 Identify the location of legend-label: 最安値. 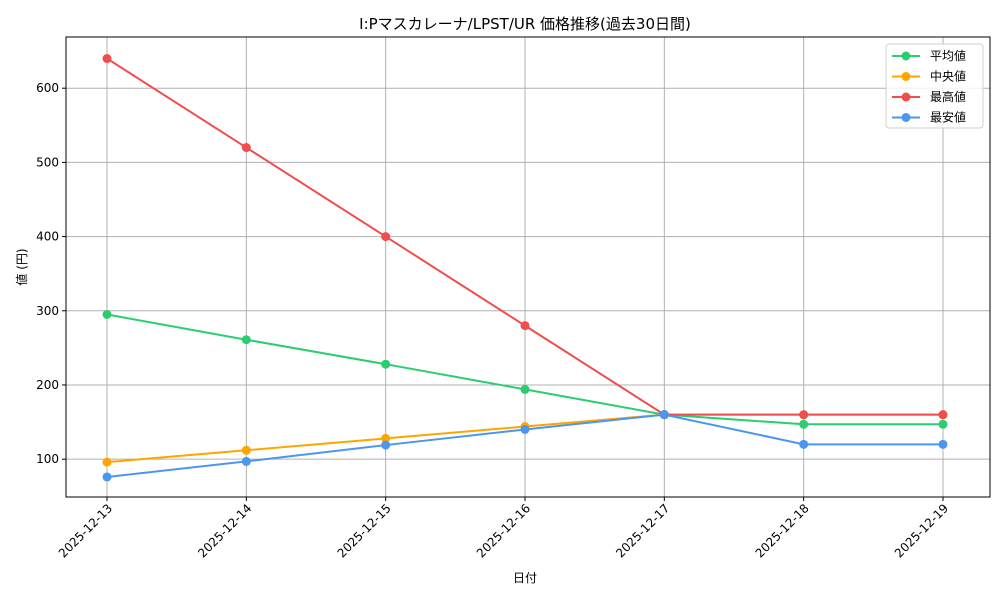
(948, 117).